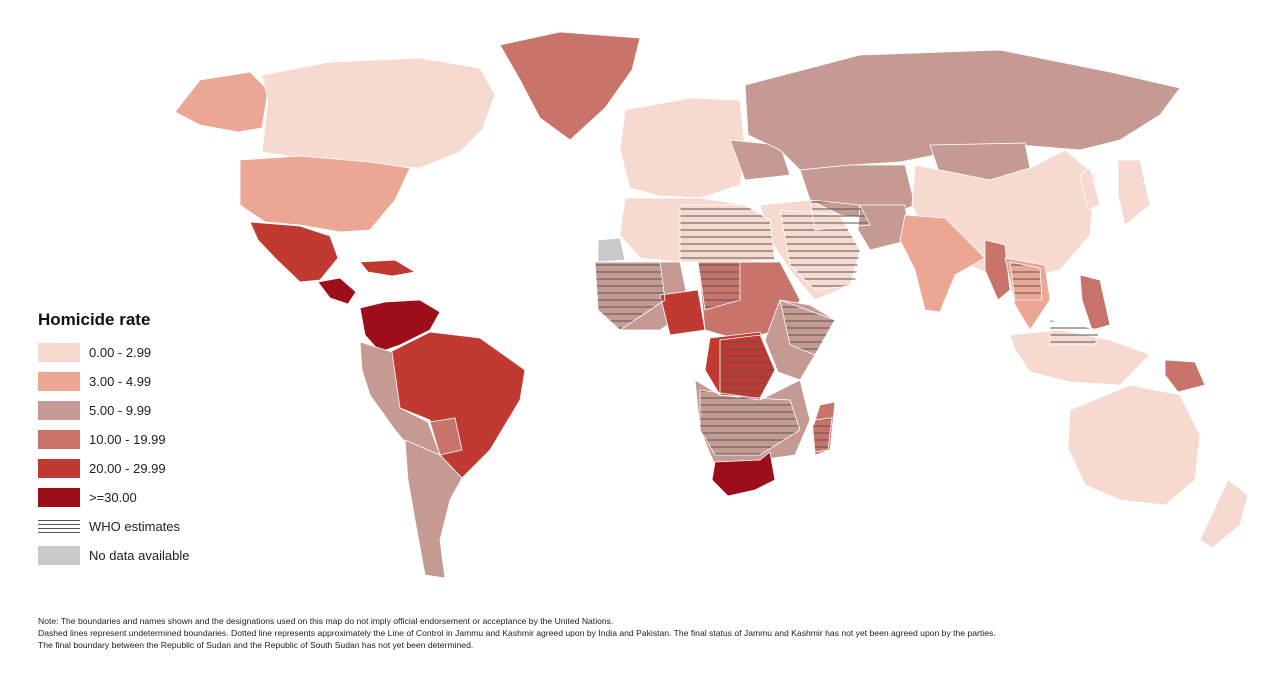 The width and height of the screenshot is (1280, 699). I want to click on region-japan-korea, so click(1115, 192).